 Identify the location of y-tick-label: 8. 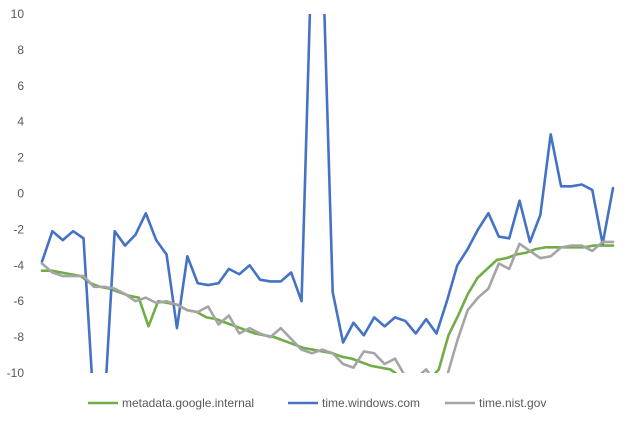
(20, 50).